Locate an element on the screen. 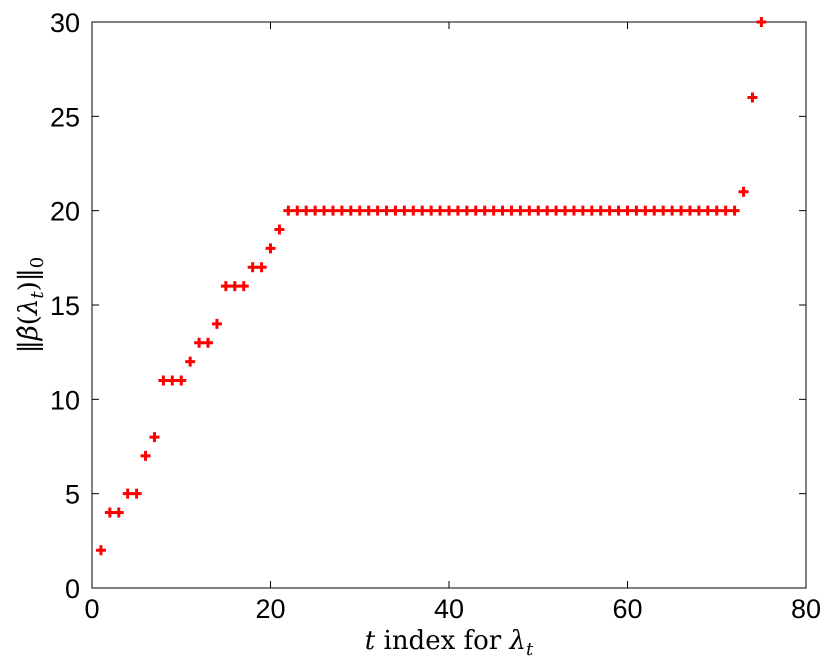  y-tick-label: 20 is located at coordinates (65, 212).